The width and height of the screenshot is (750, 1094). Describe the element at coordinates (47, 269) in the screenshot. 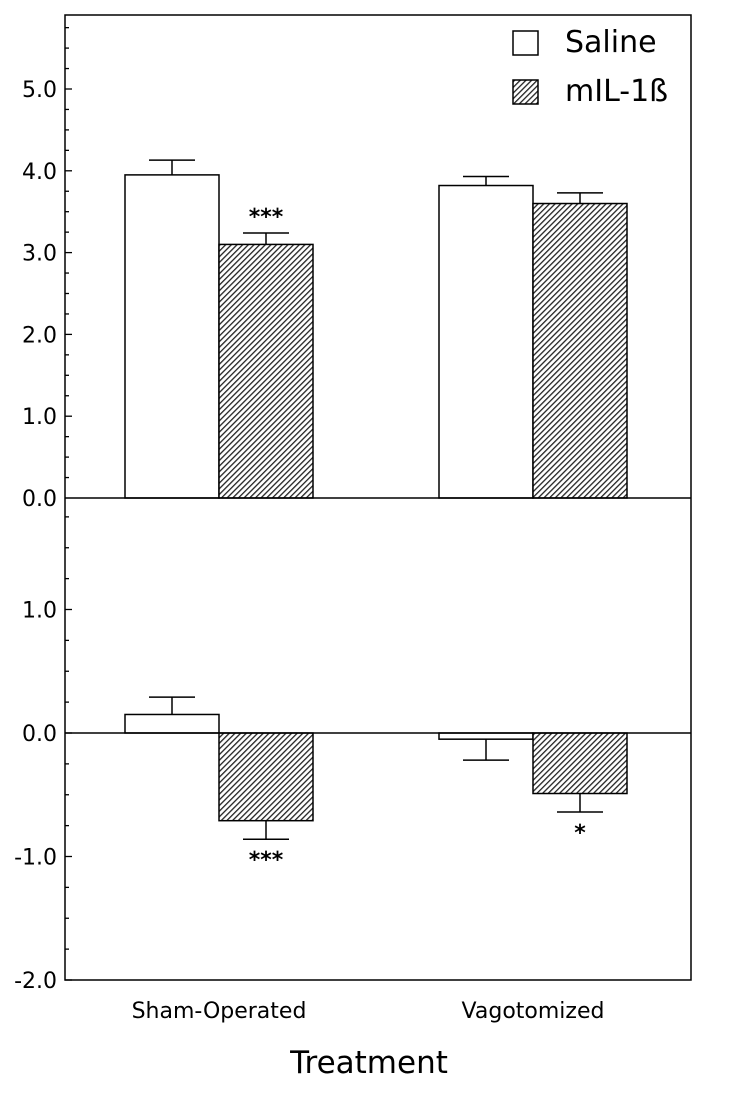

I see `upper-y-axis: 0.0 1.0 2.0 3.0 4.0 5.0` at that location.